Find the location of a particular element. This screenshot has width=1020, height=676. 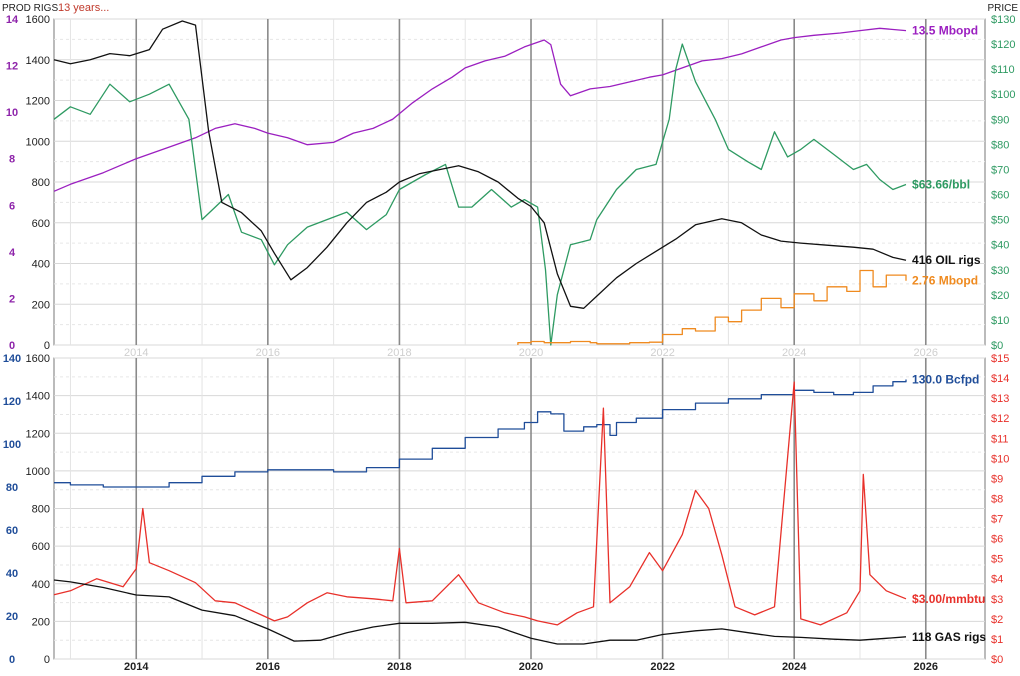

y-tick-label-left-outer: 80 is located at coordinates (12, 488).